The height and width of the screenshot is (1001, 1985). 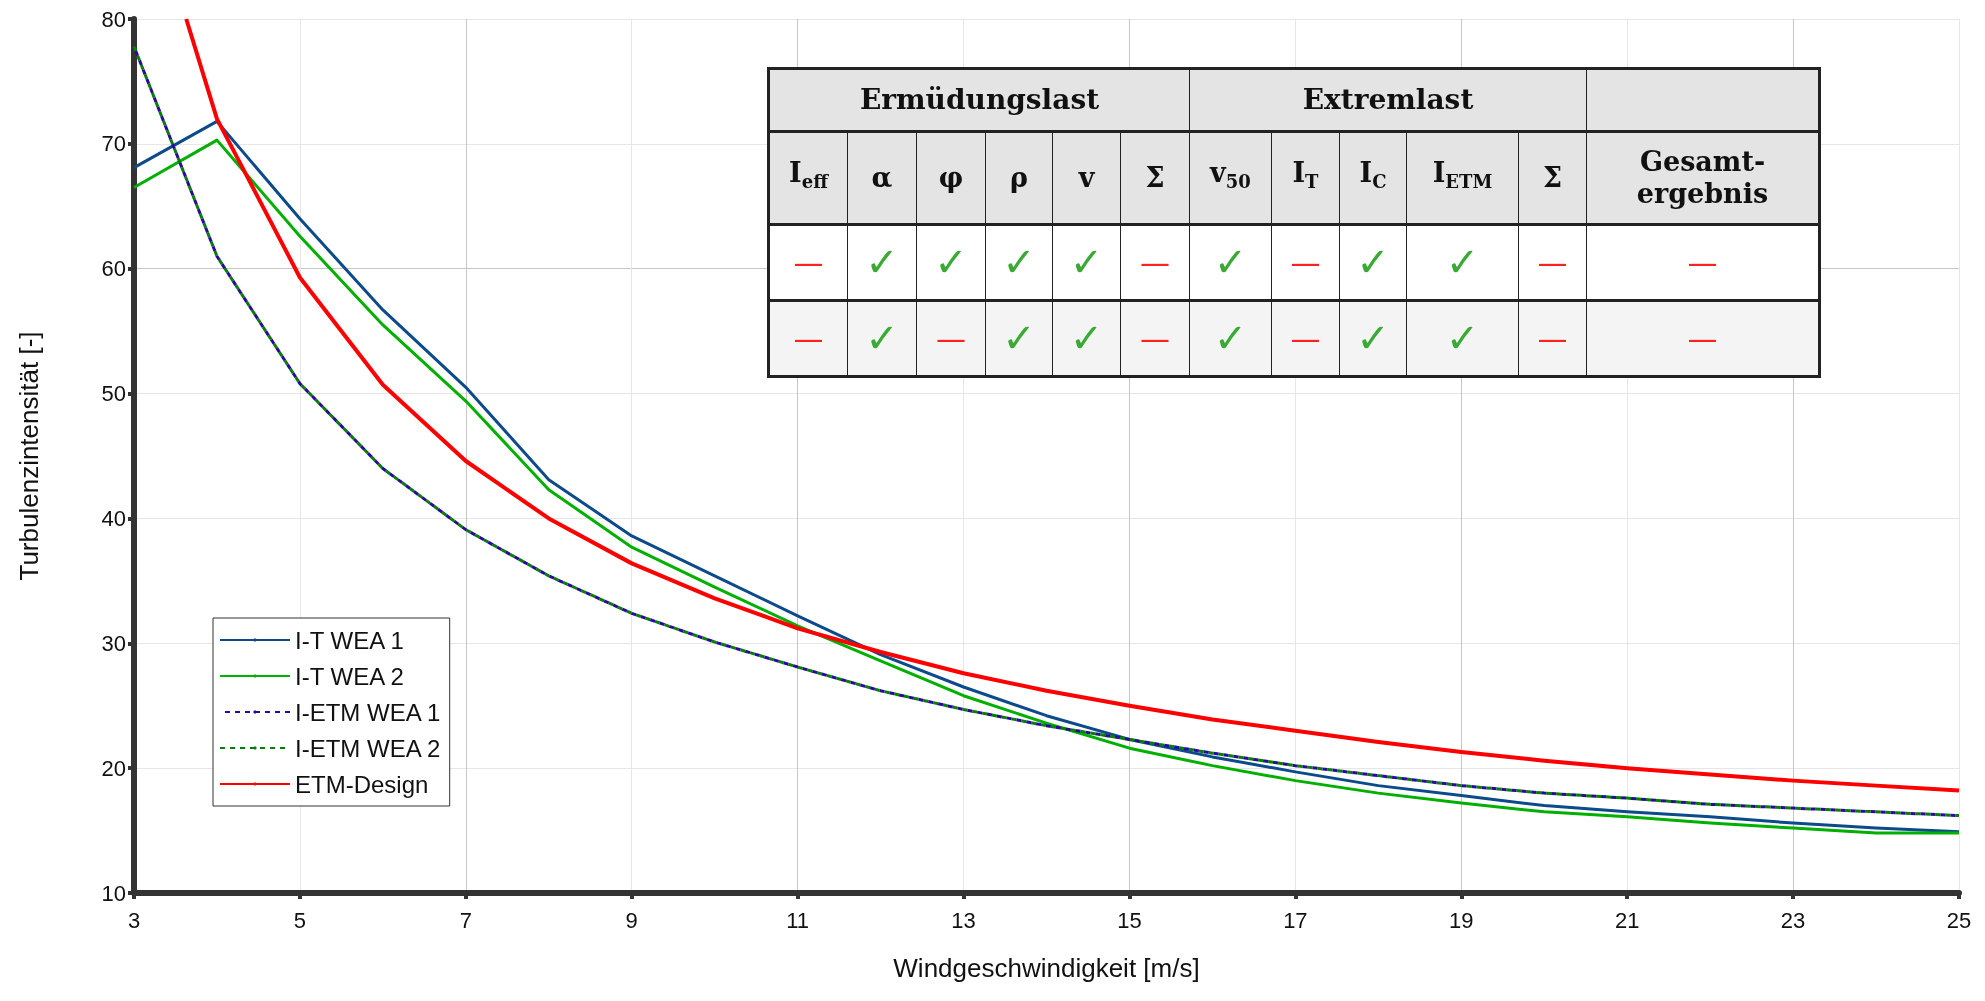 I want to click on legend-label: I-ETM WEA 2, so click(x=368, y=748).